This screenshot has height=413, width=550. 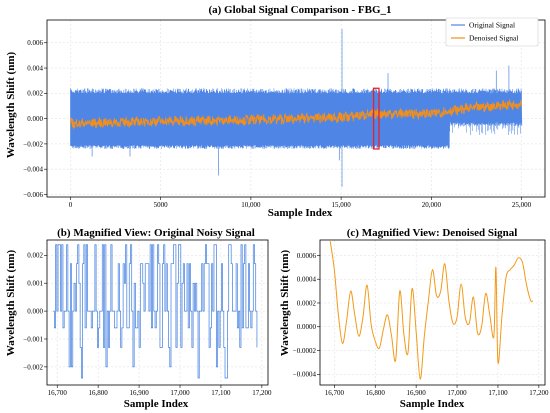 What do you see at coordinates (307, 327) in the screenshot?
I see `y-tick-label: 0.0000` at bounding box center [307, 327].